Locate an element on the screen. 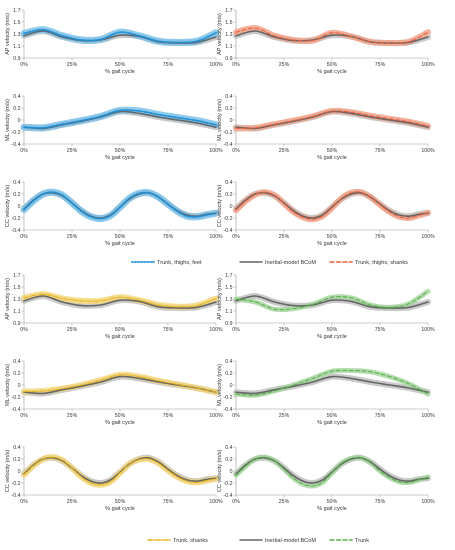 Image resolution: width=455 pixels, height=550 pixels. legend: Trunk, shanks Inertial-model BCoM Trunk is located at coordinates (258, 541).